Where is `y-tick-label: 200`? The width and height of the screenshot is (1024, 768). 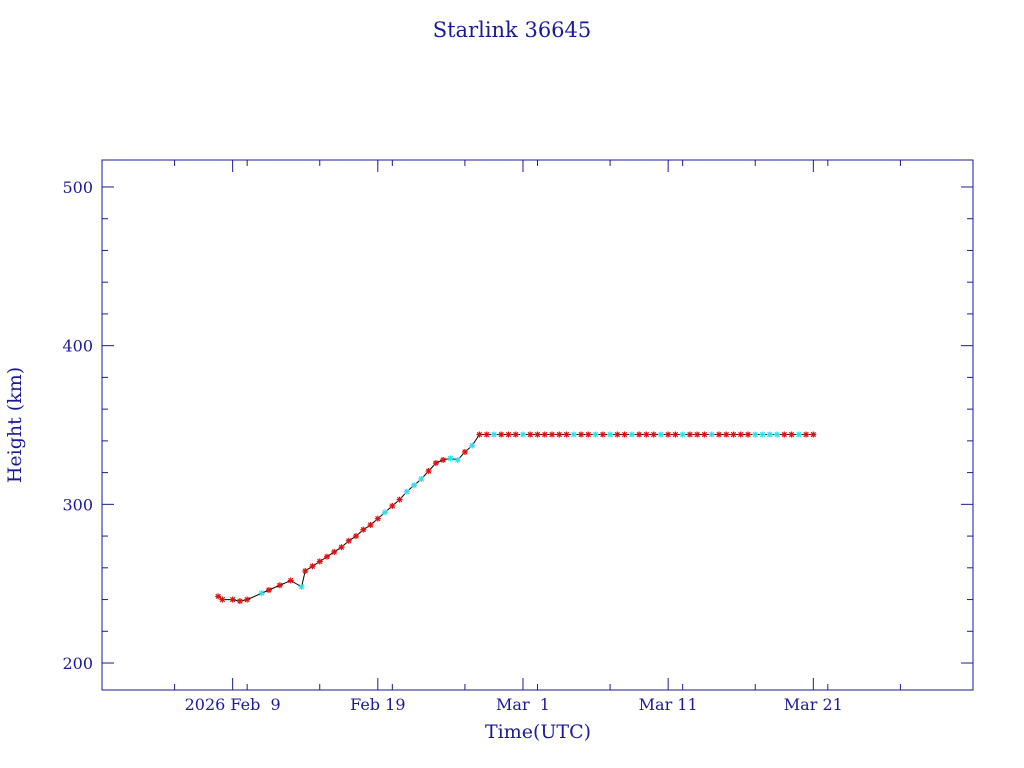
y-tick-label: 200 is located at coordinates (77, 663).